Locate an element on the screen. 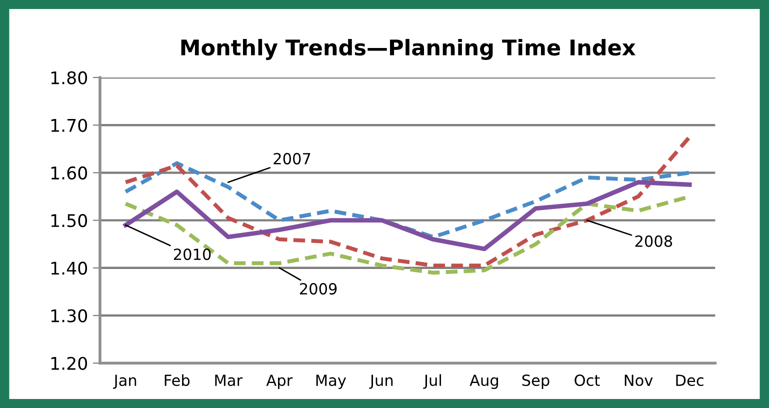  x-tick-label: Feb is located at coordinates (177, 380).